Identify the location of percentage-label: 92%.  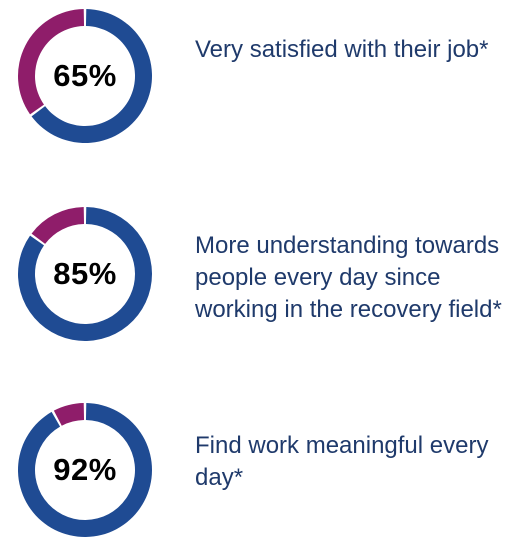
(85, 469).